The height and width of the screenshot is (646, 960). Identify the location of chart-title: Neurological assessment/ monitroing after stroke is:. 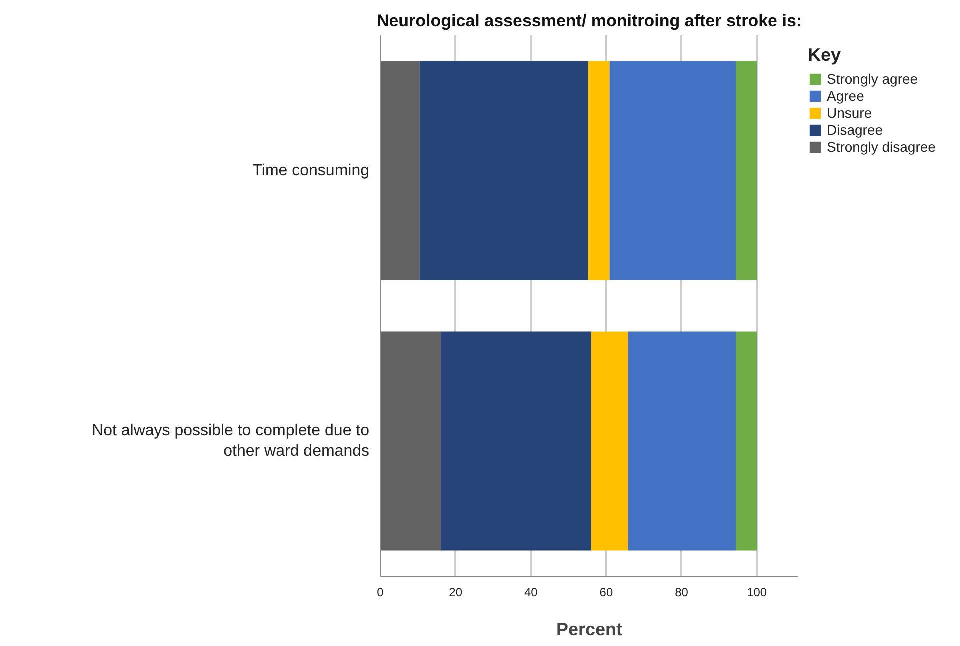
(589, 21).